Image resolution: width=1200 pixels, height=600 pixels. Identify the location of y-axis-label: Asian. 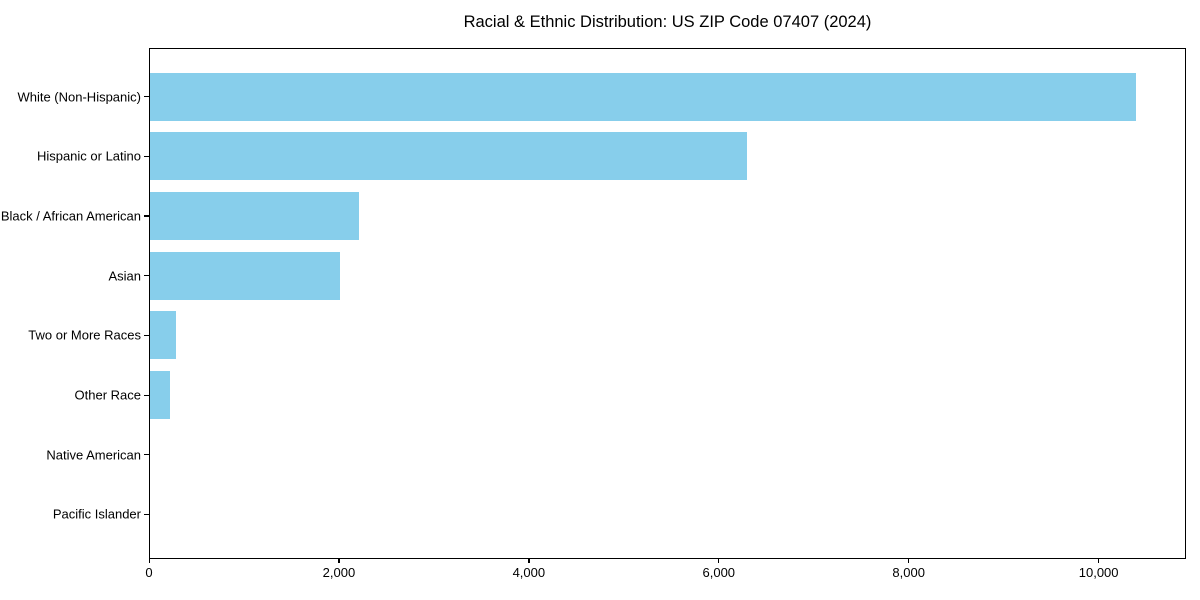
(124, 276).